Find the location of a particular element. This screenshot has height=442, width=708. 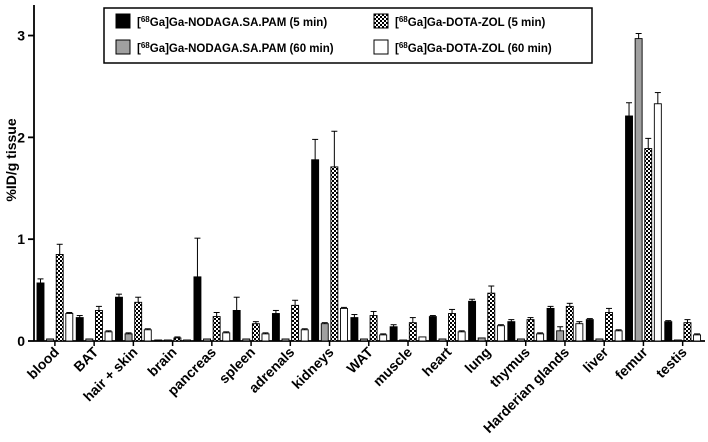

bar-4-spleen is located at coordinates (265, 337).